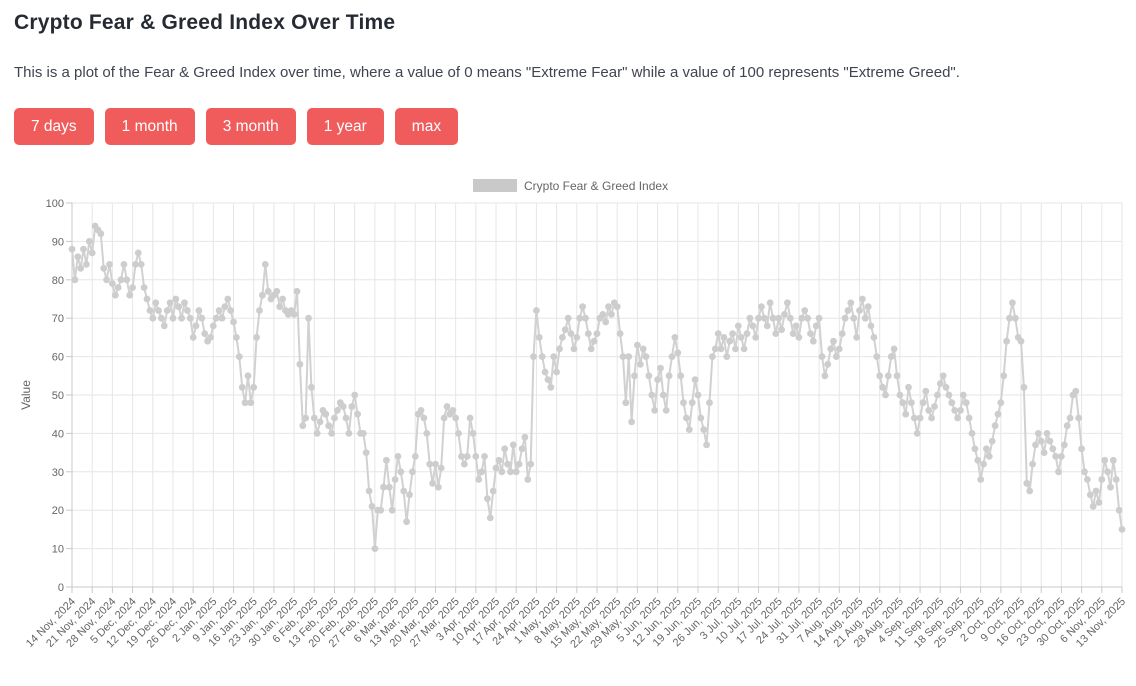 This screenshot has height=686, width=1136. What do you see at coordinates (250, 126) in the screenshot?
I see `range-button-3-month: 3 month` at bounding box center [250, 126].